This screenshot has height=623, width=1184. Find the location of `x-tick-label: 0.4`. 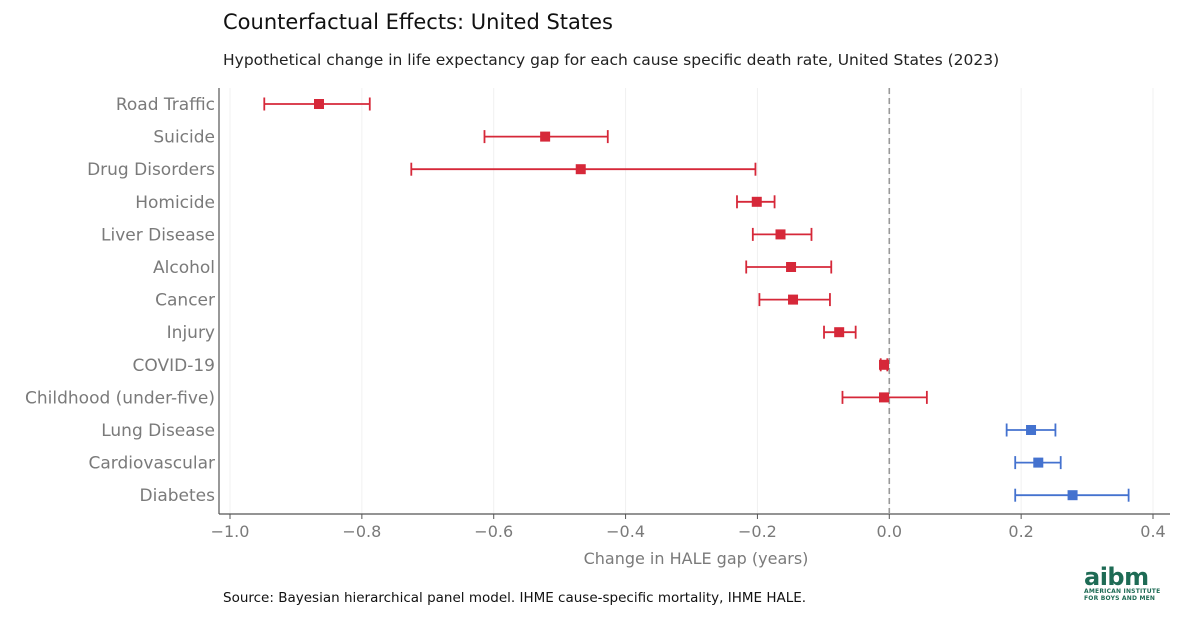

x-tick-label: 0.4 is located at coordinates (1152, 531).